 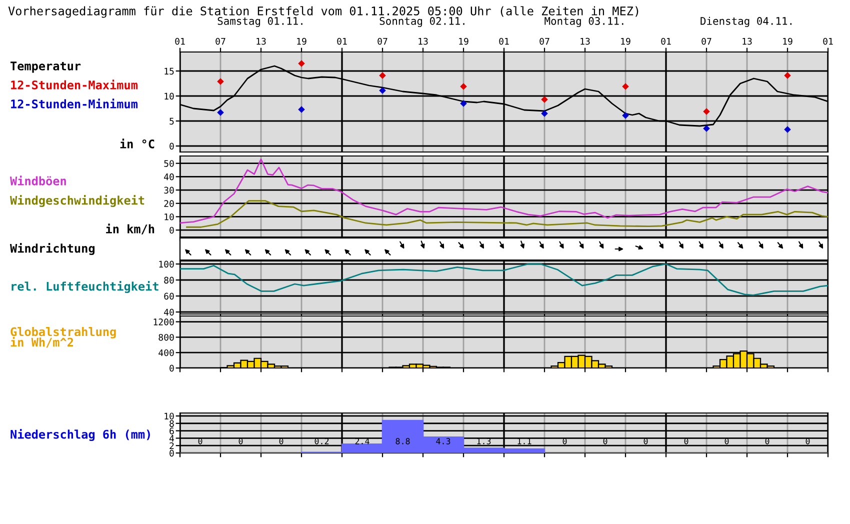 I want to click on text: Dienstag 04.11., so click(x=746, y=21).